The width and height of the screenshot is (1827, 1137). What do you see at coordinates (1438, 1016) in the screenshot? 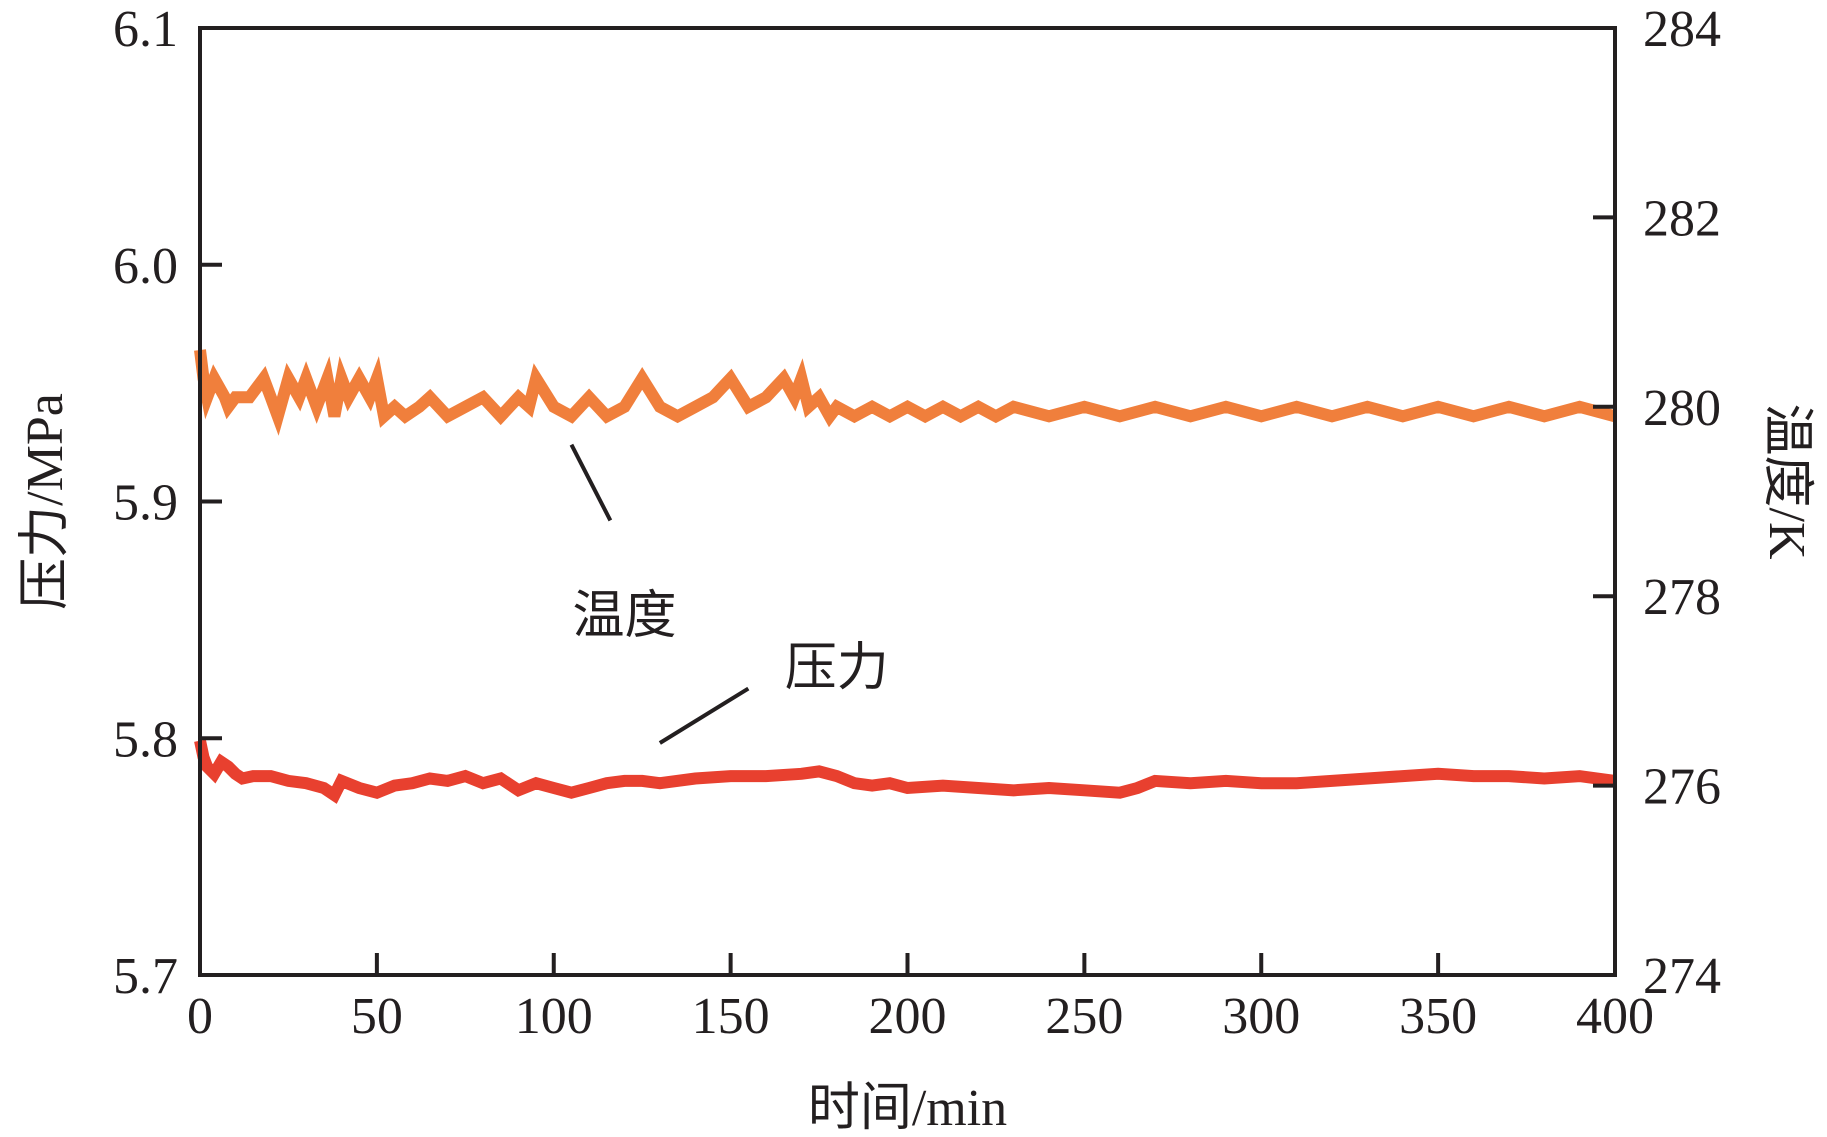
I see `x-tick-label: 350` at bounding box center [1438, 1016].